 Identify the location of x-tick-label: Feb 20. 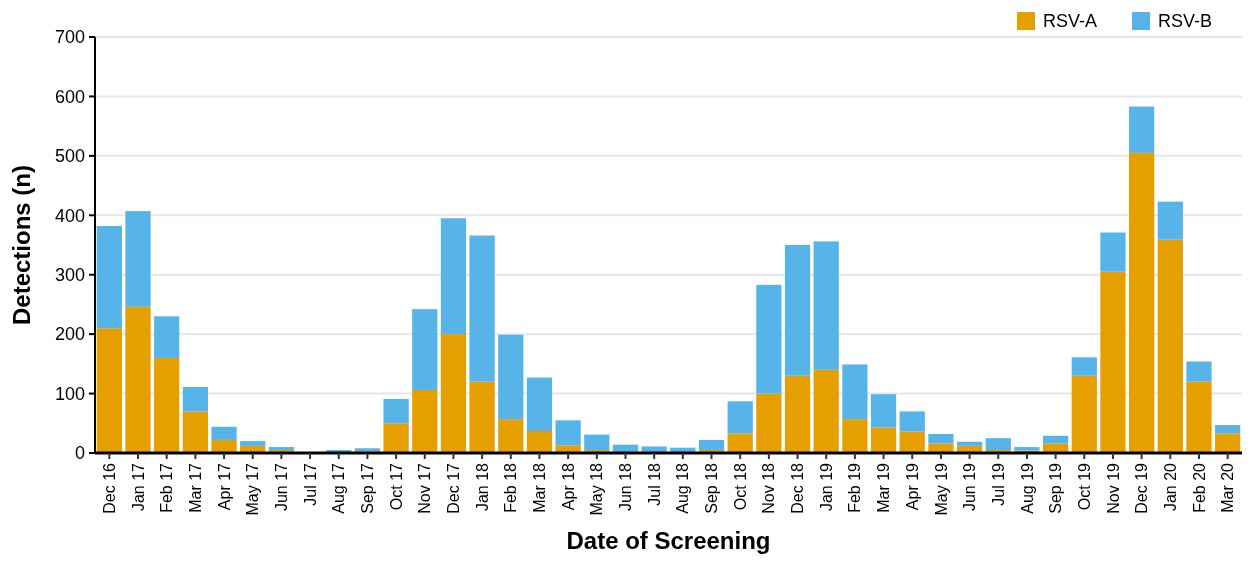
(1199, 487).